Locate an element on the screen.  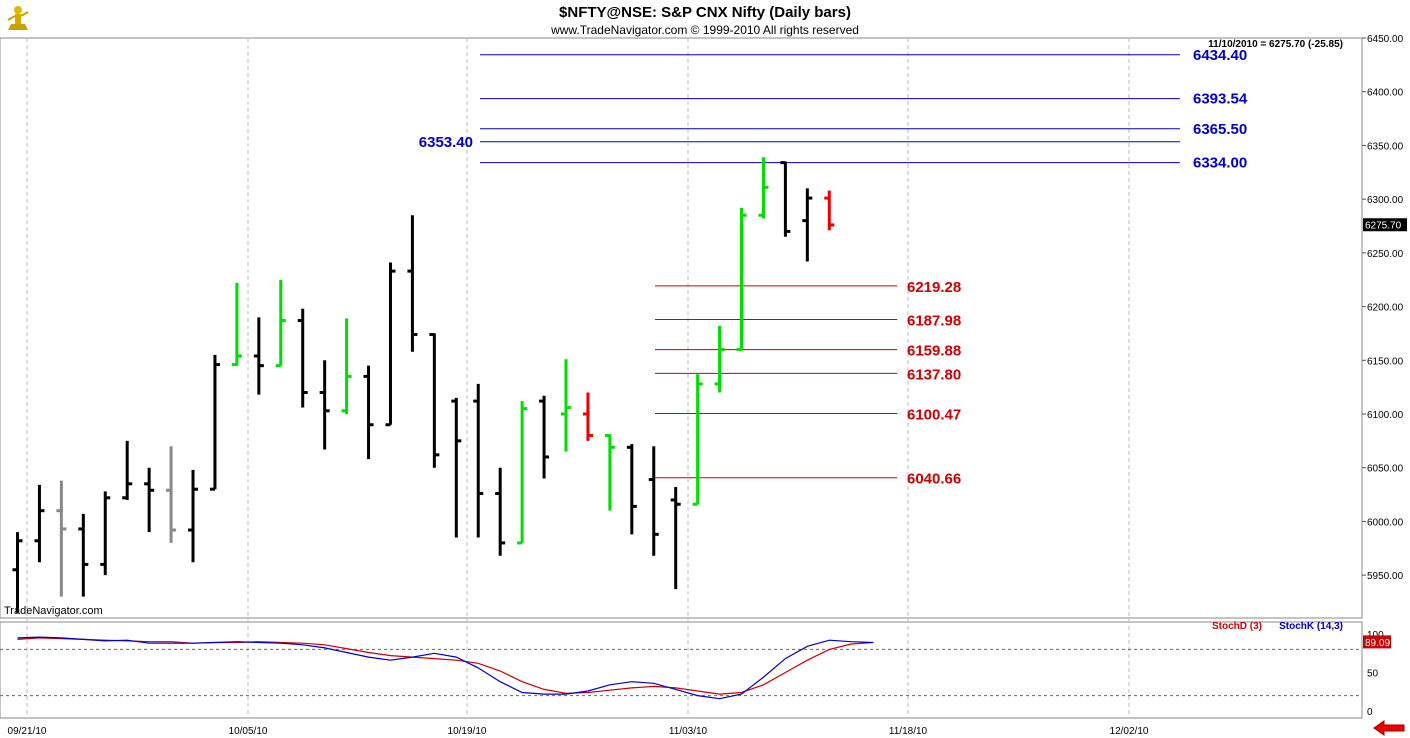
x-tick-label: 09/21/10 is located at coordinates (27, 731).